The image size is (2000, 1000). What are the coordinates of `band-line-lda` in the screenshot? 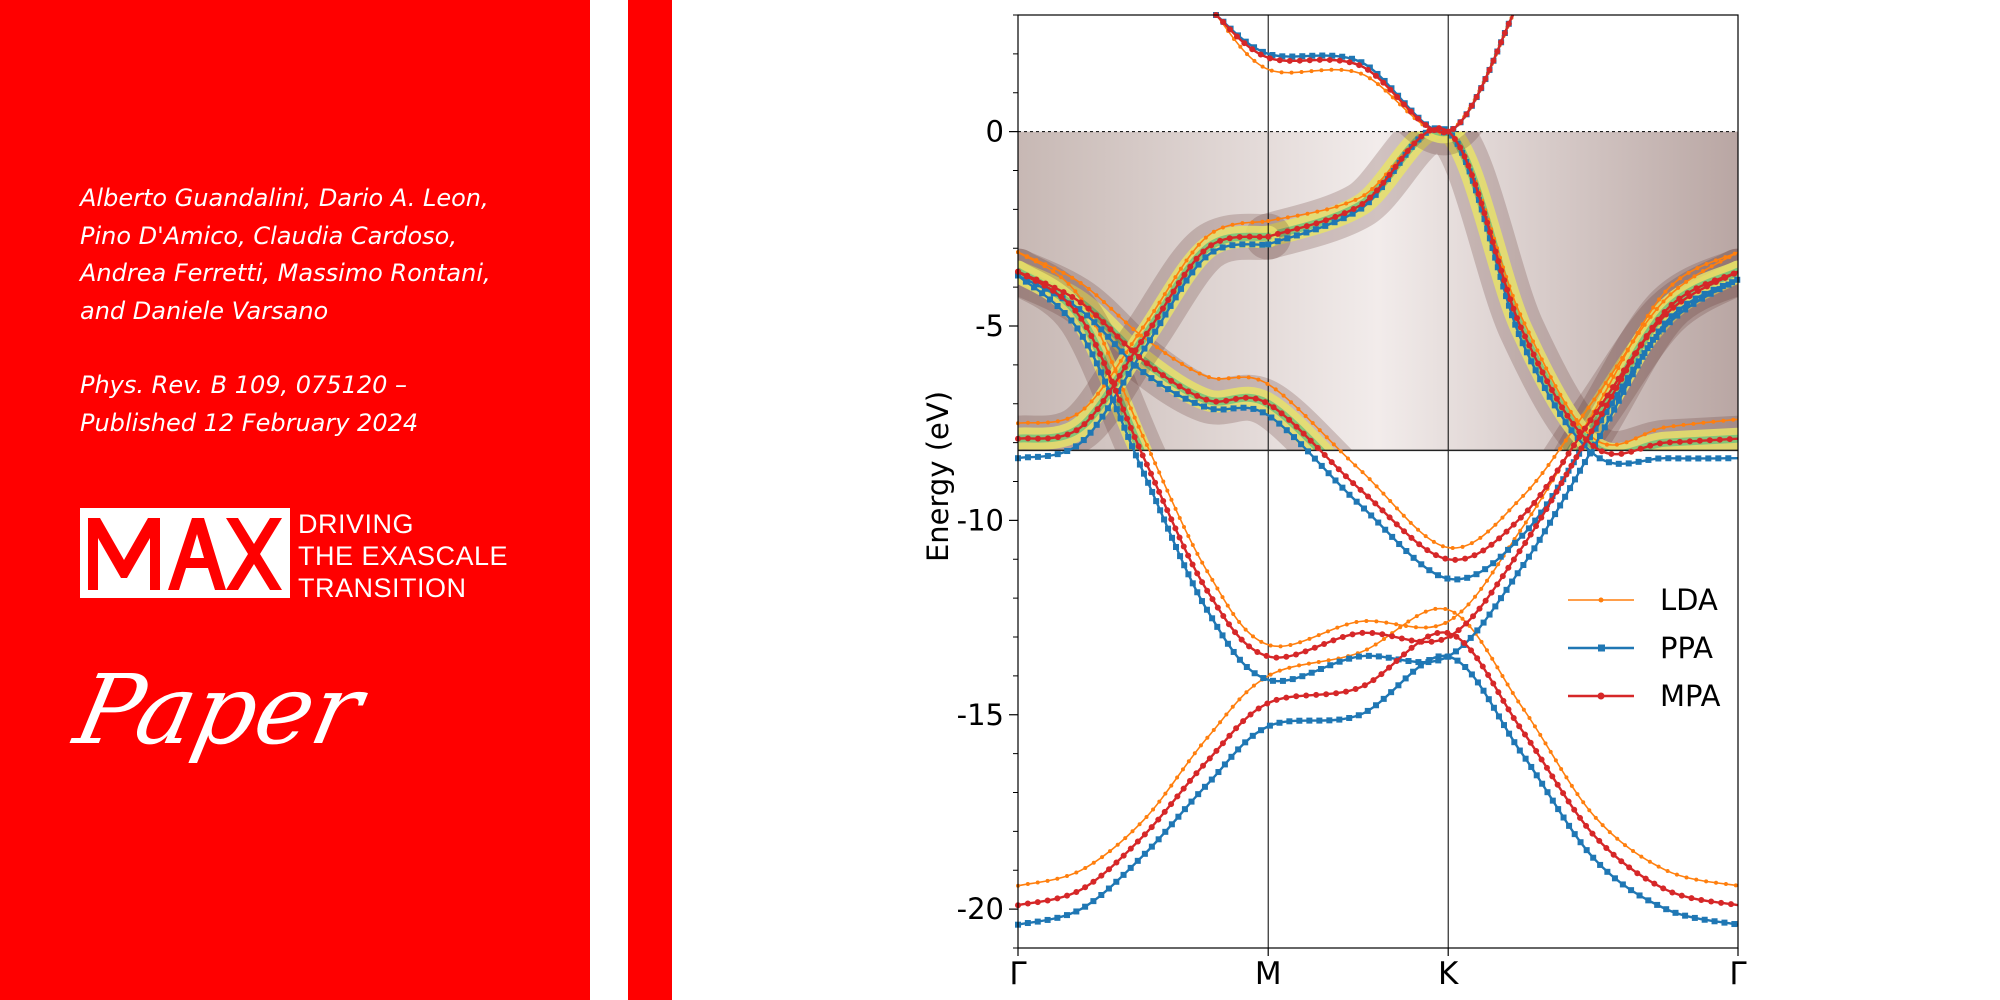 It's located at (1378, 747).